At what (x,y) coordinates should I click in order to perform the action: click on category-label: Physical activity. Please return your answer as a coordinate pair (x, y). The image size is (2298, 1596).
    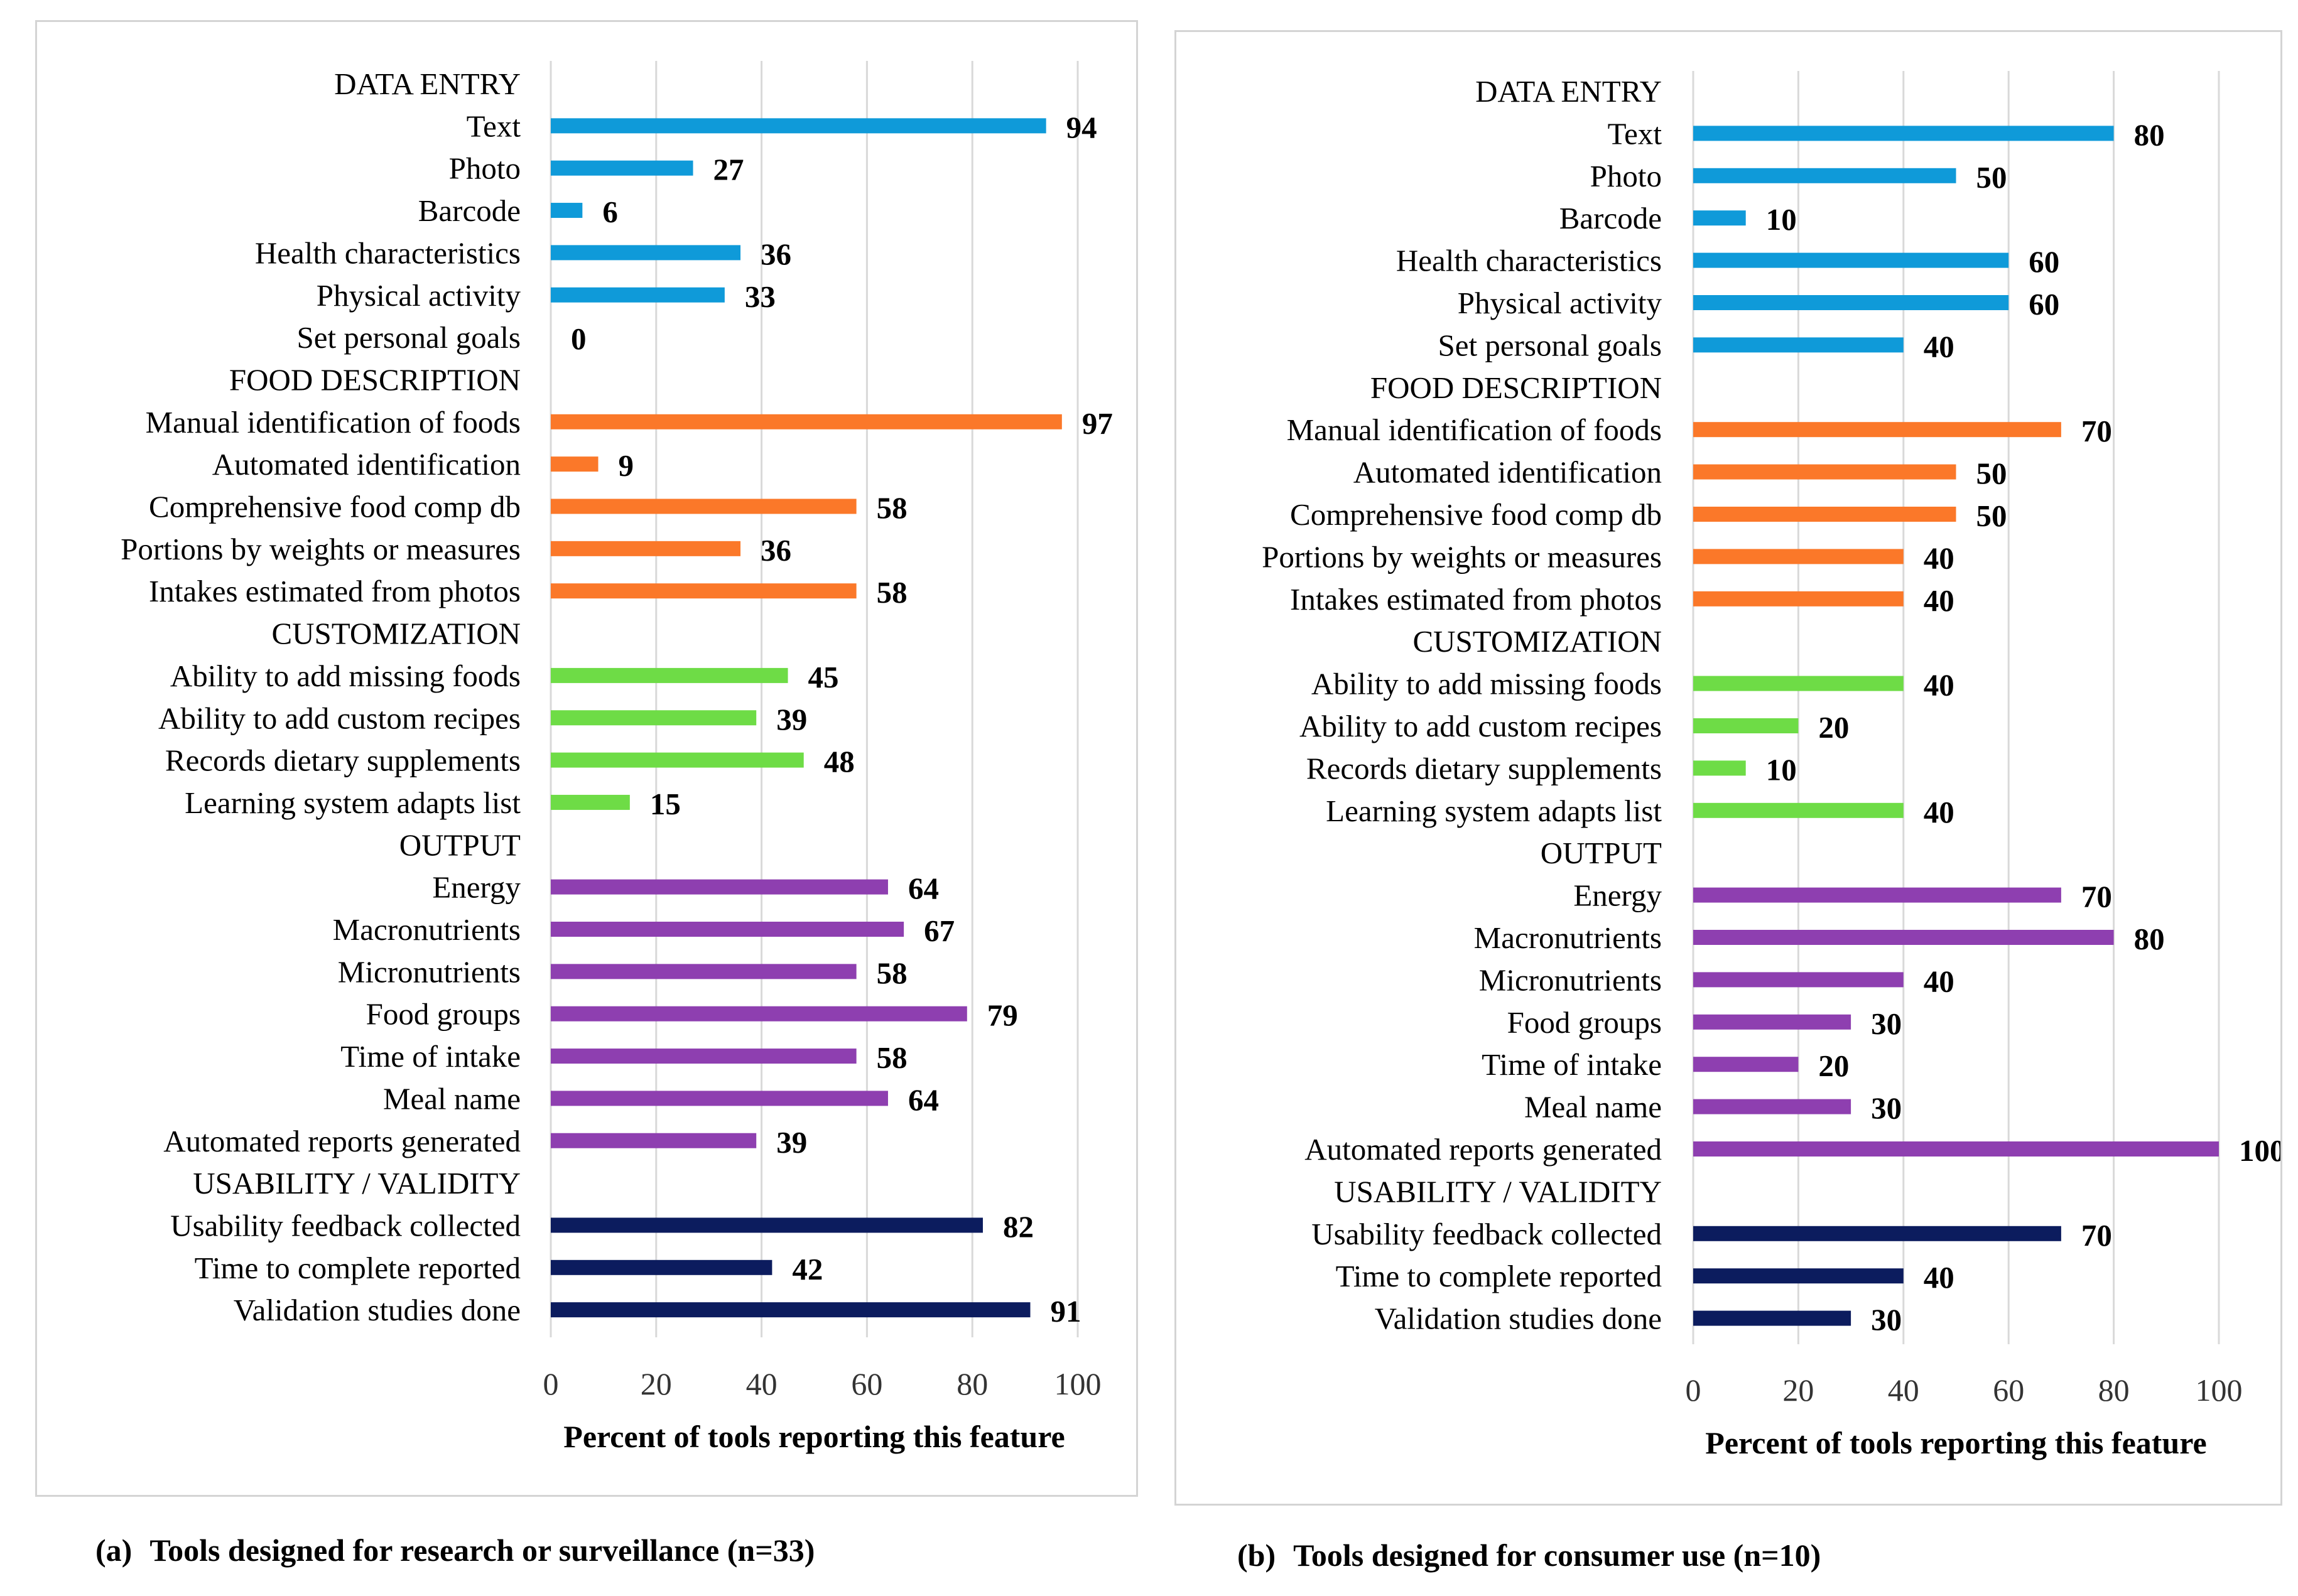
    Looking at the image, I should click on (419, 295).